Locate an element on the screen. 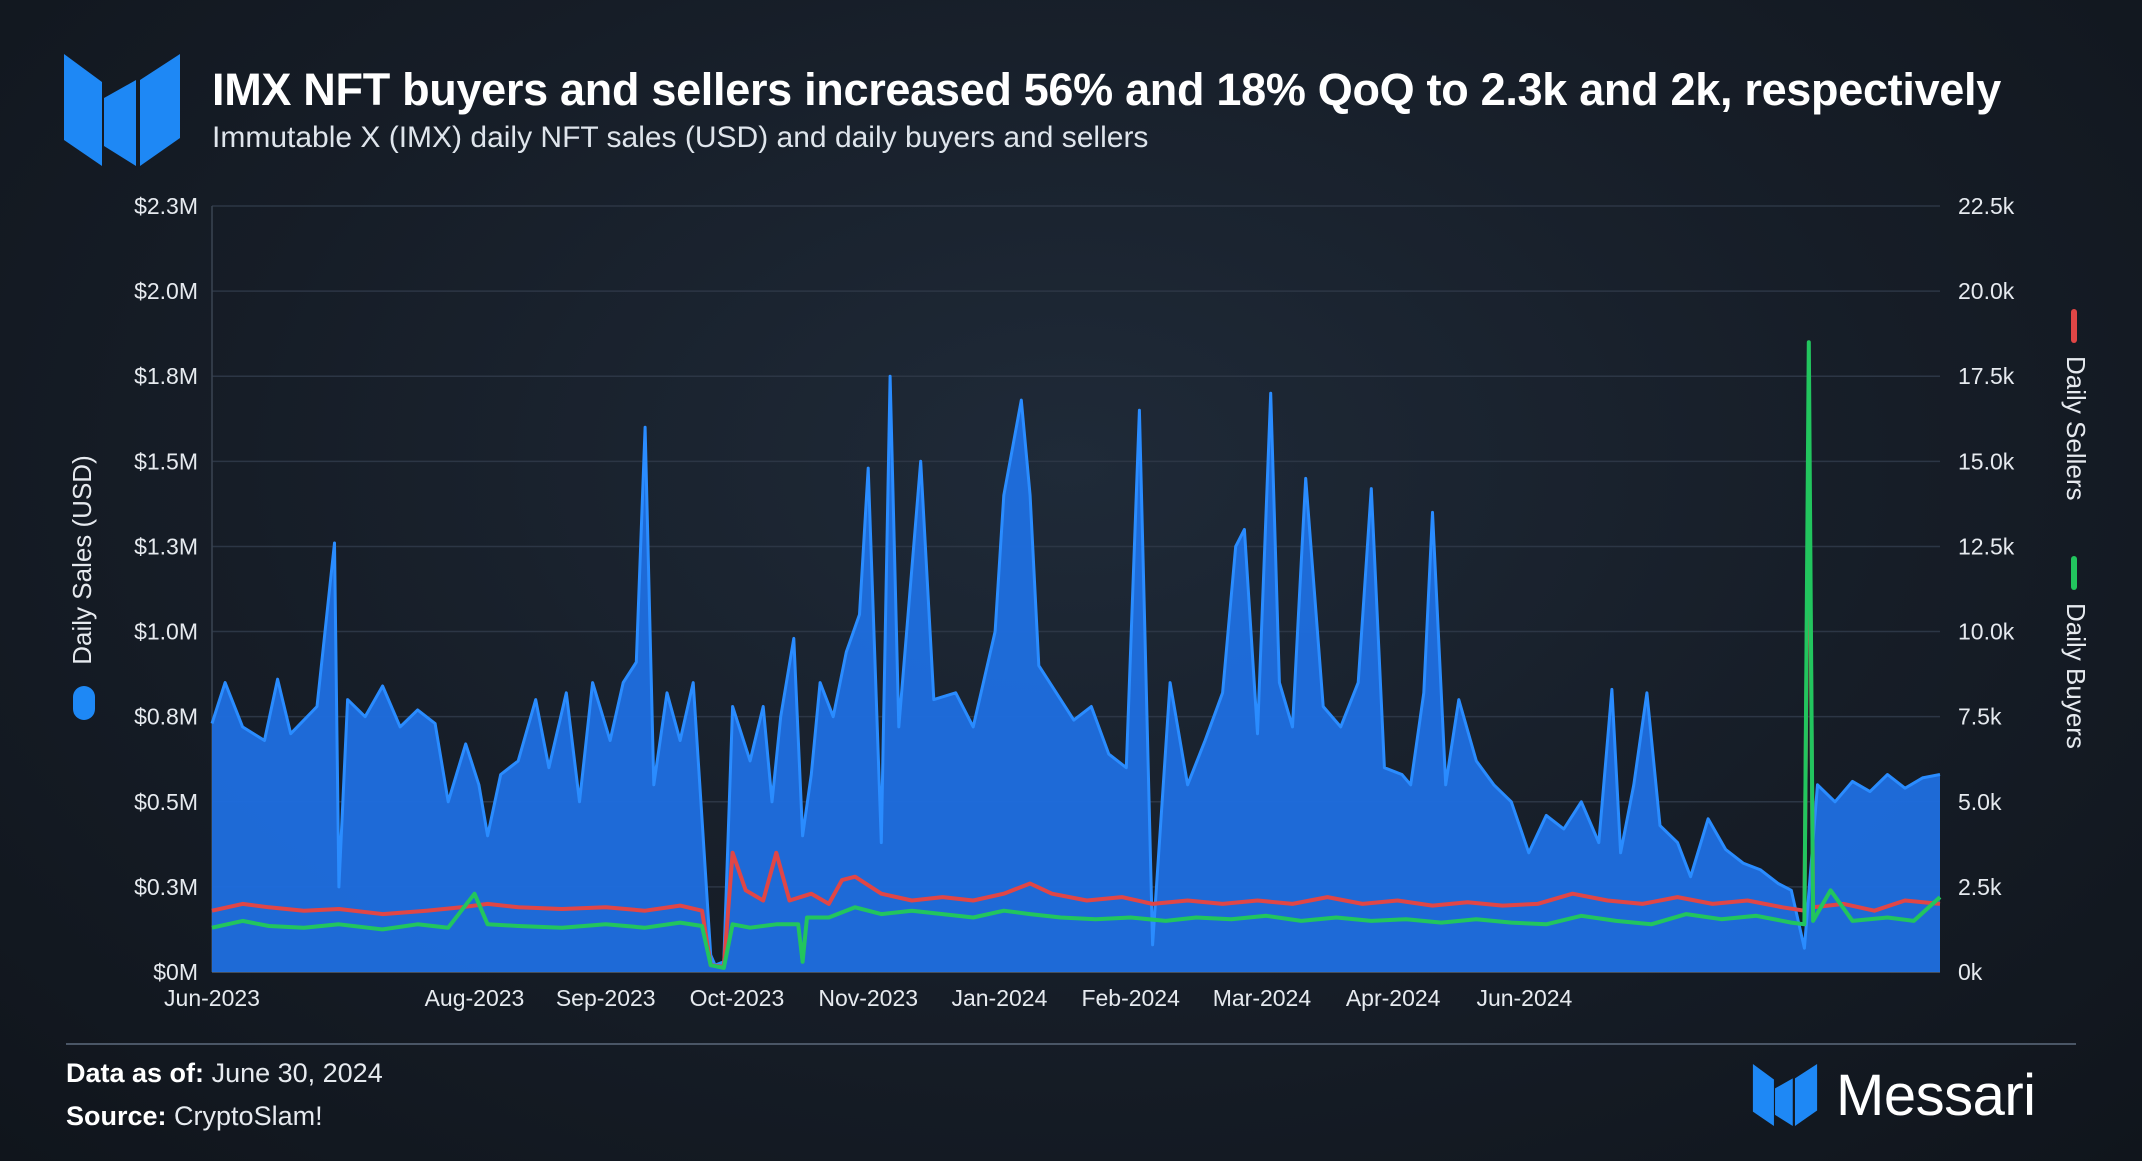  x-tick-label: Sep-2023 is located at coordinates (606, 998).